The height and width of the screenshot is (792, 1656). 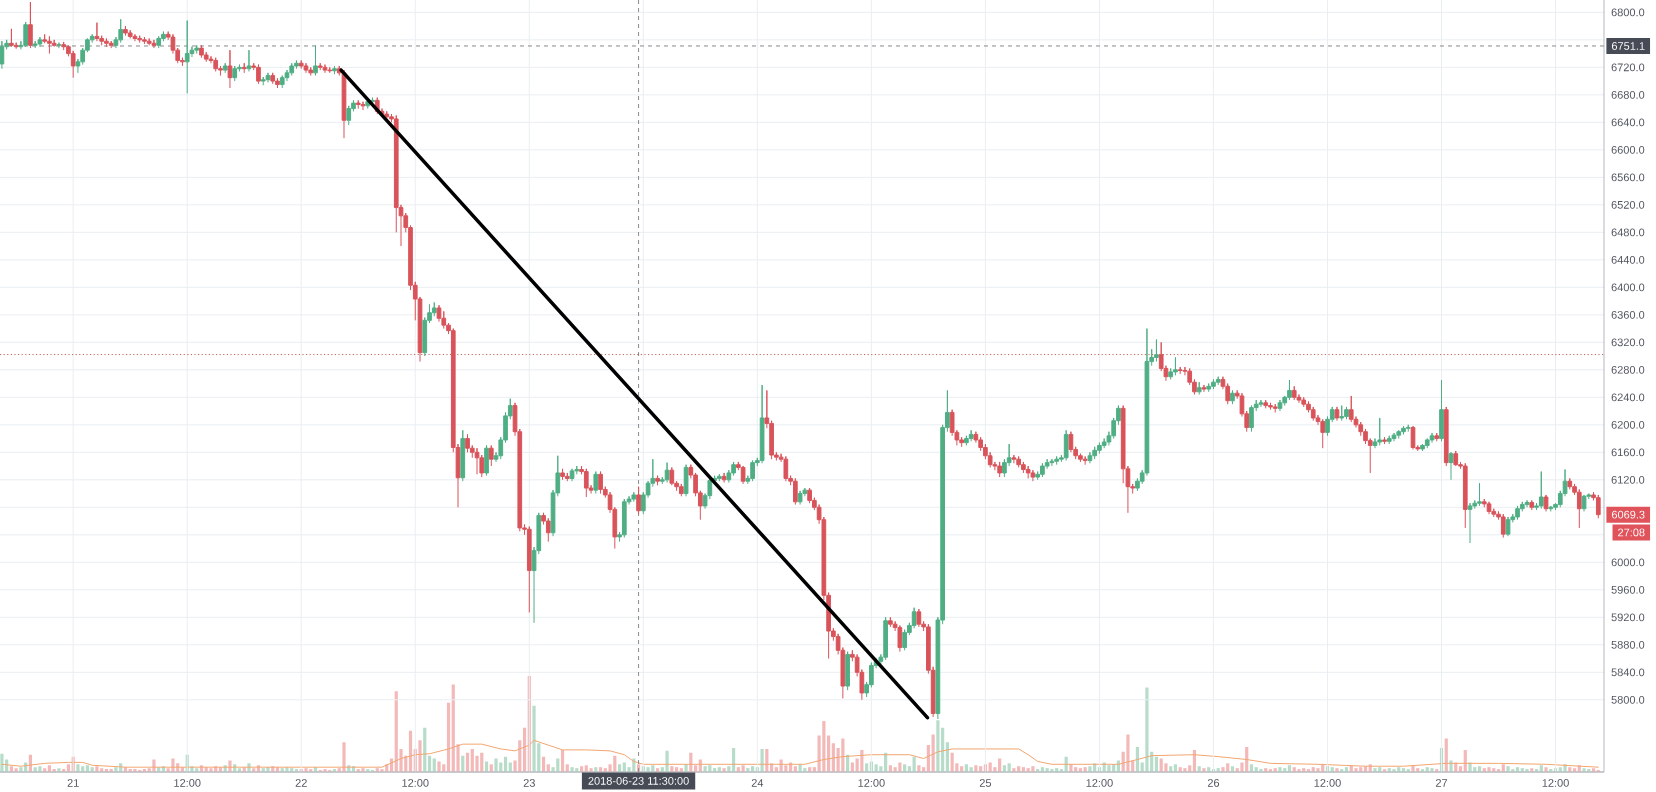 What do you see at coordinates (1628, 259) in the screenshot?
I see `y-tick-label: 6440.0` at bounding box center [1628, 259].